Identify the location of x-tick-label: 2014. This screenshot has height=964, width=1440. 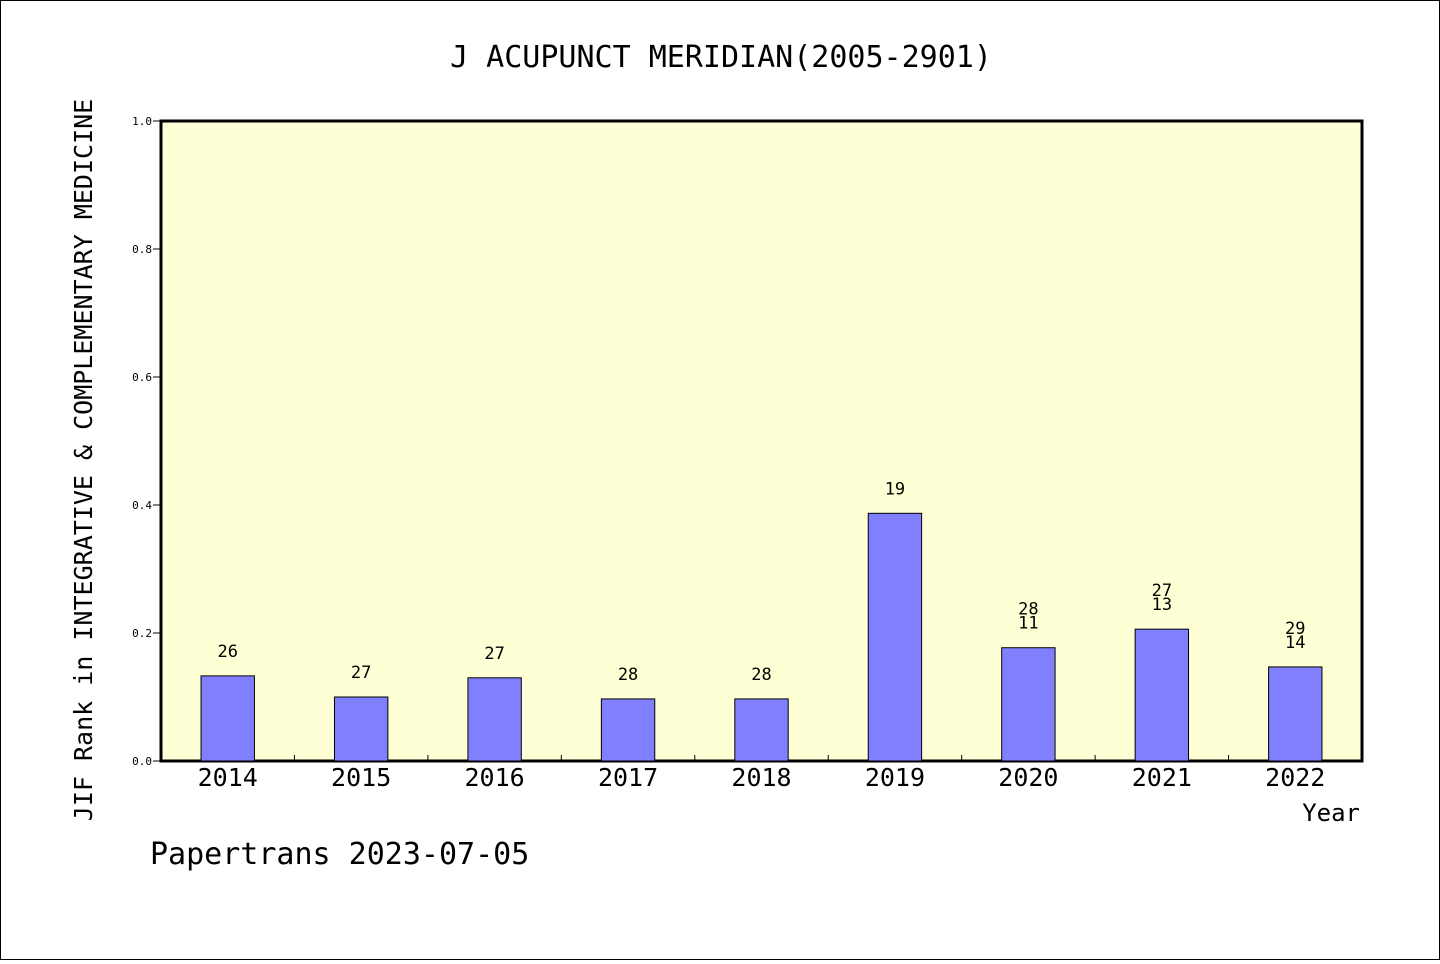
(228, 777).